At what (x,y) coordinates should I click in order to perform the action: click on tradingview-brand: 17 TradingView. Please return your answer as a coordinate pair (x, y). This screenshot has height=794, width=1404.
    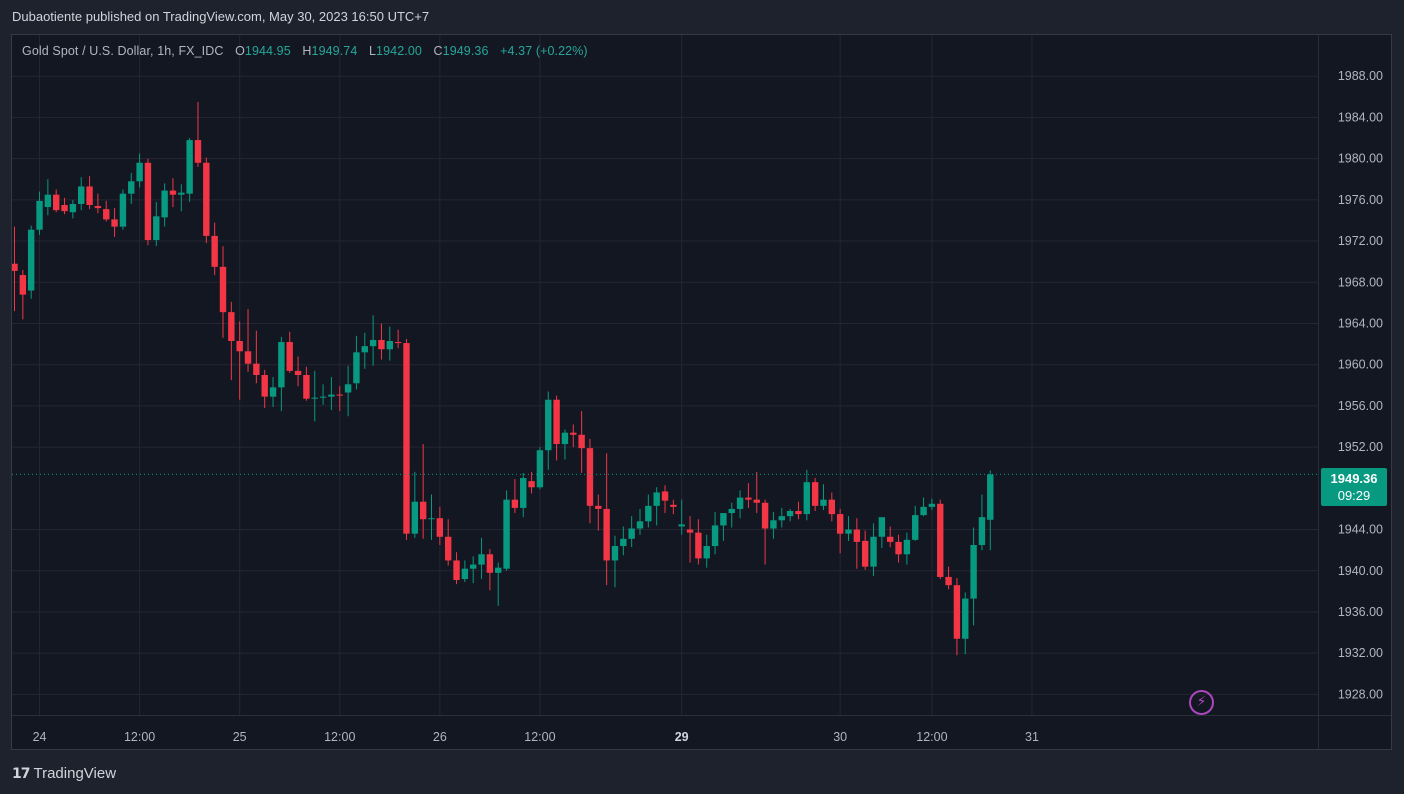
    Looking at the image, I should click on (64, 773).